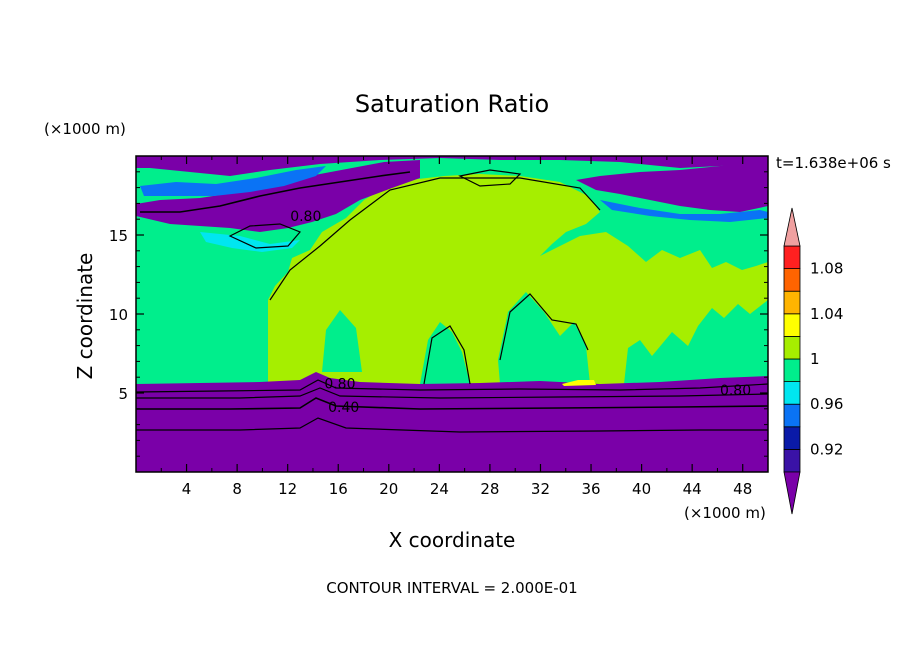 This screenshot has height=654, width=904. I want to click on x-tick-label: 4, so click(187, 489).